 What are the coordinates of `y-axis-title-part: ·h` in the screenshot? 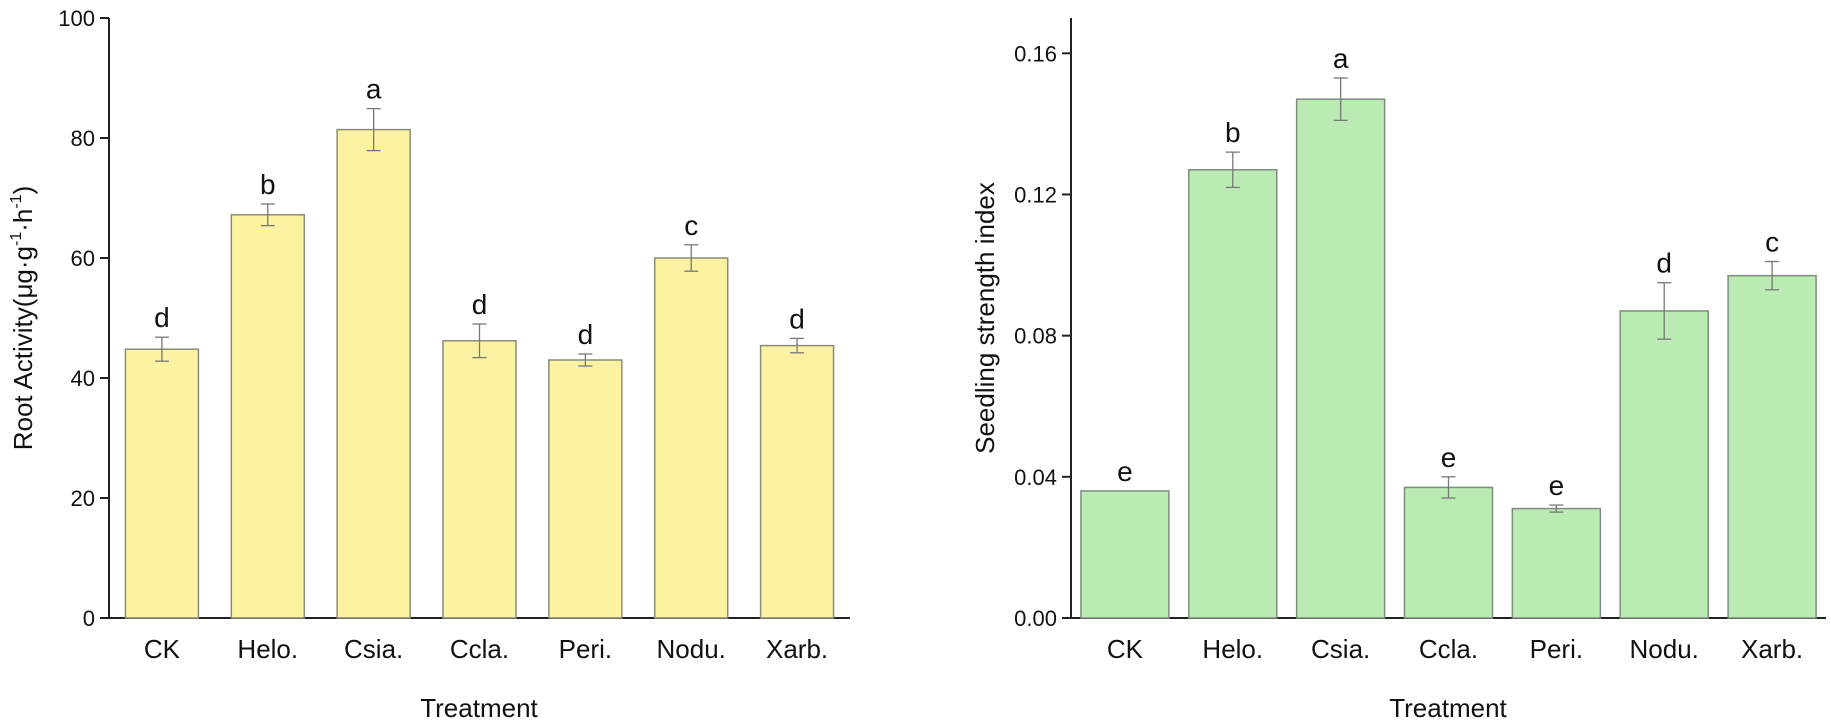 It's located at (23, 220).